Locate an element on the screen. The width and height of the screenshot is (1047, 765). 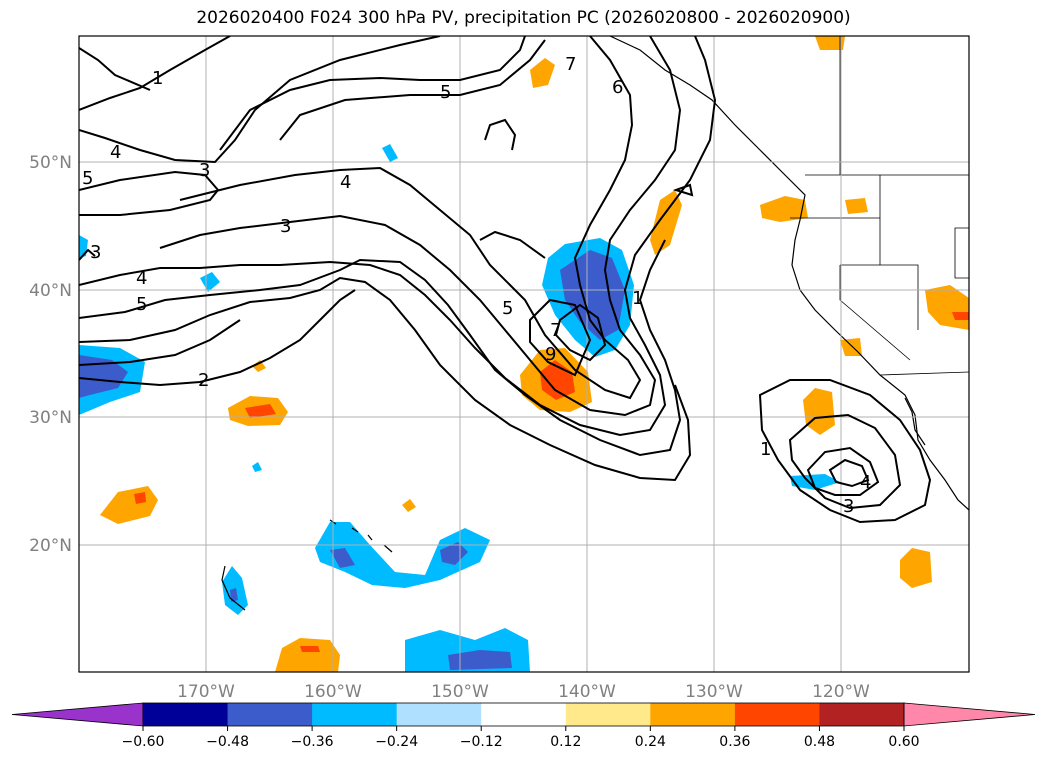
lon-label: 140°W is located at coordinates (587, 692).